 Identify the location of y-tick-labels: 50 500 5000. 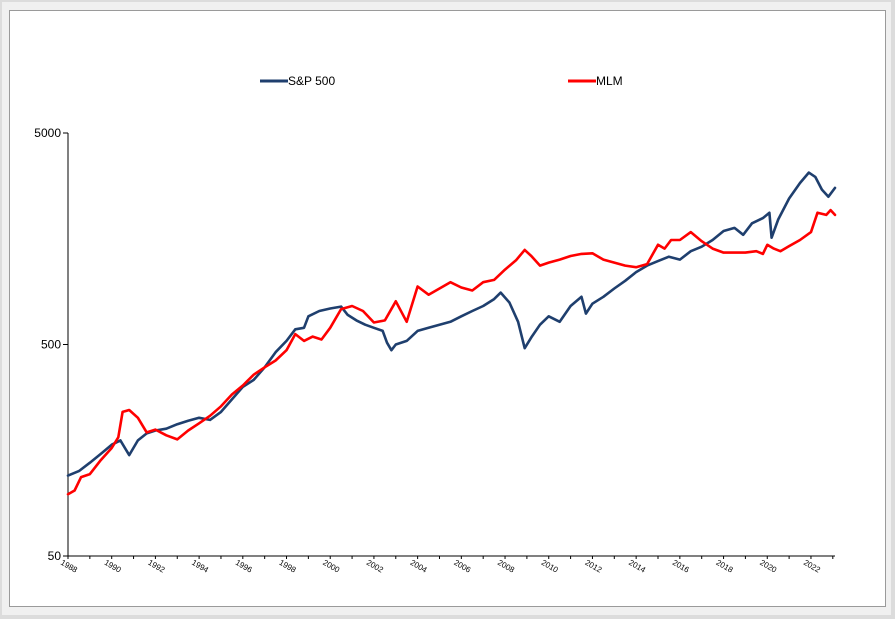
(47, 344).